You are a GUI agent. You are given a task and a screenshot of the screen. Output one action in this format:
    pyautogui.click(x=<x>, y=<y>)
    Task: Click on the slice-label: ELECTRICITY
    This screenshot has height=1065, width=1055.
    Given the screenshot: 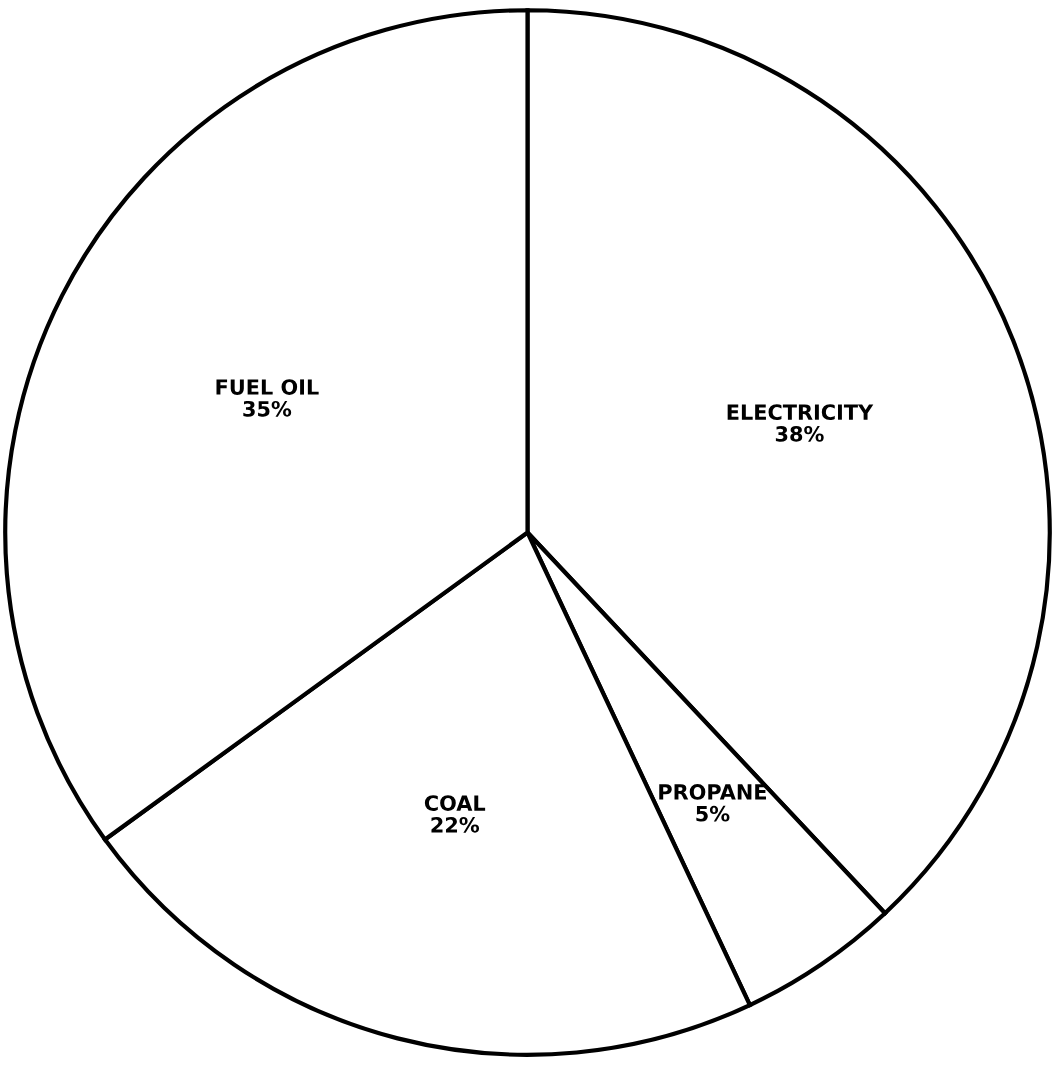 What is the action you would take?
    pyautogui.click(x=800, y=412)
    